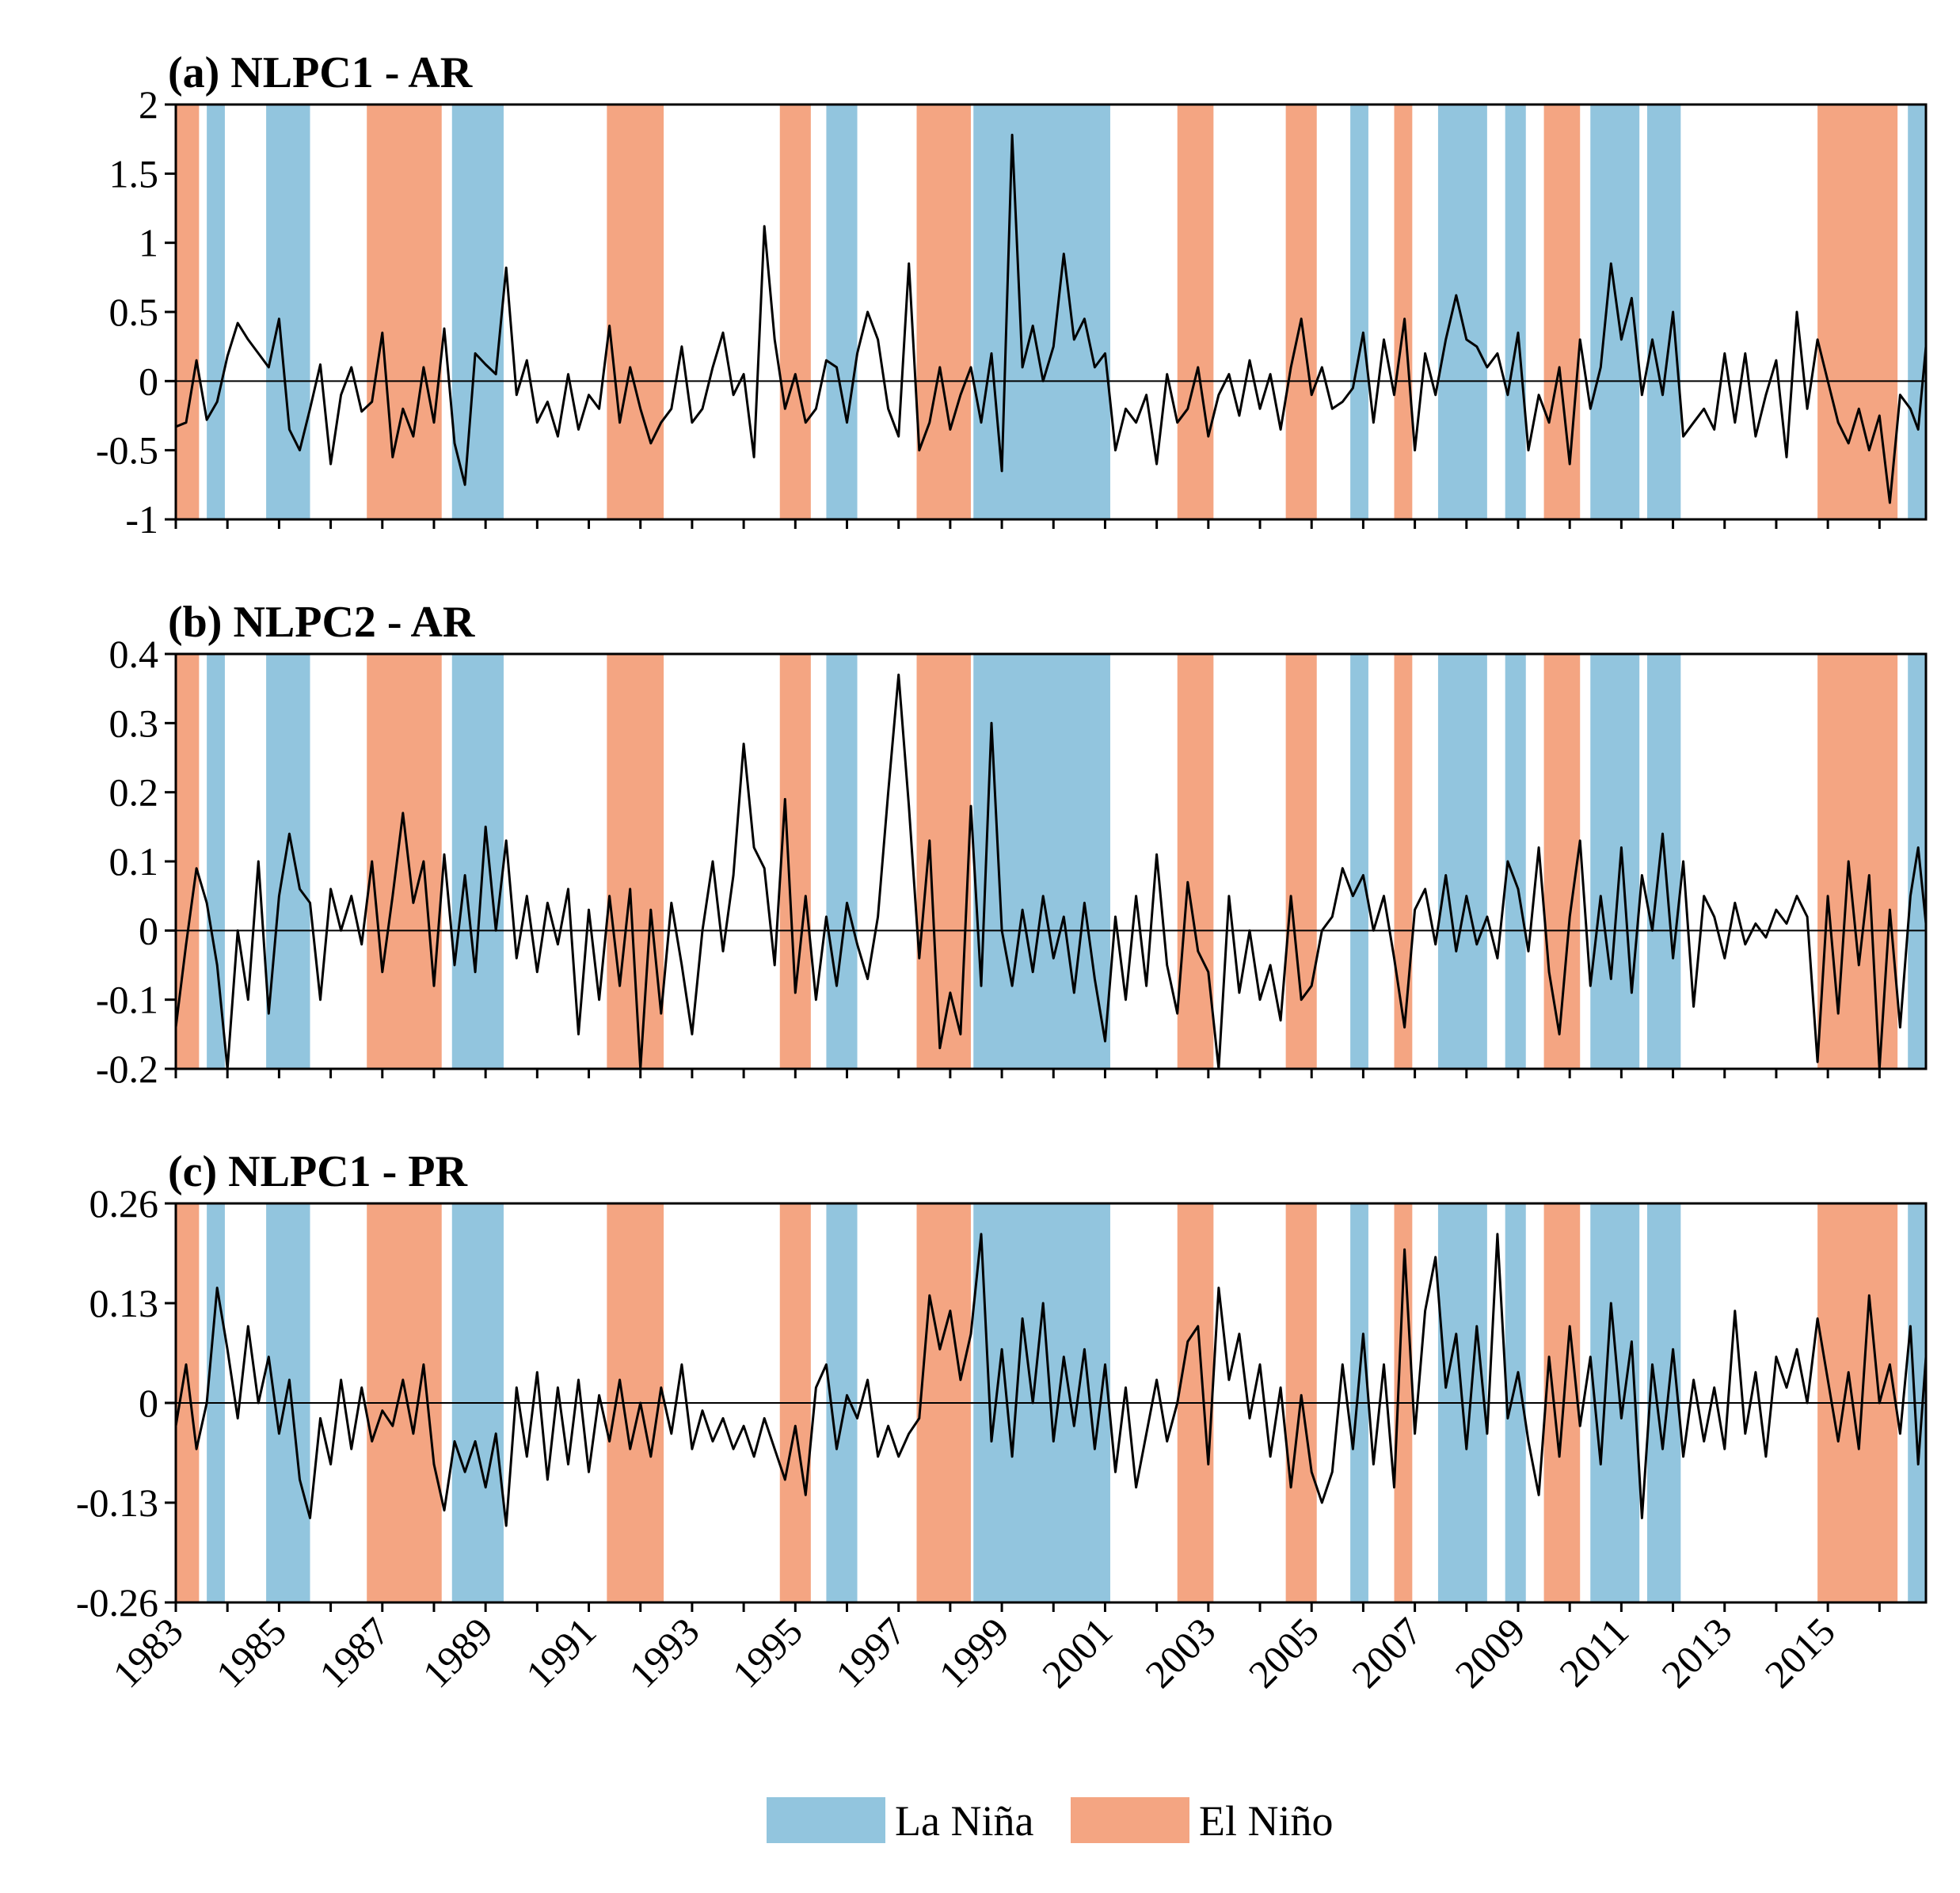 Image resolution: width=1960 pixels, height=1893 pixels. What do you see at coordinates (134, 654) in the screenshot?
I see `y-tick-label: 0.4` at bounding box center [134, 654].